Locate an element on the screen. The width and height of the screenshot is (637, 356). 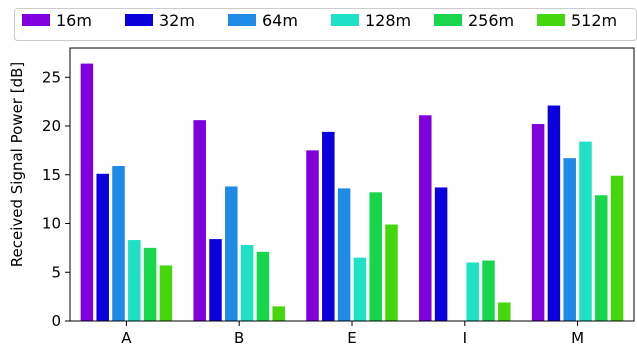
bar-I-16m is located at coordinates (425, 218).